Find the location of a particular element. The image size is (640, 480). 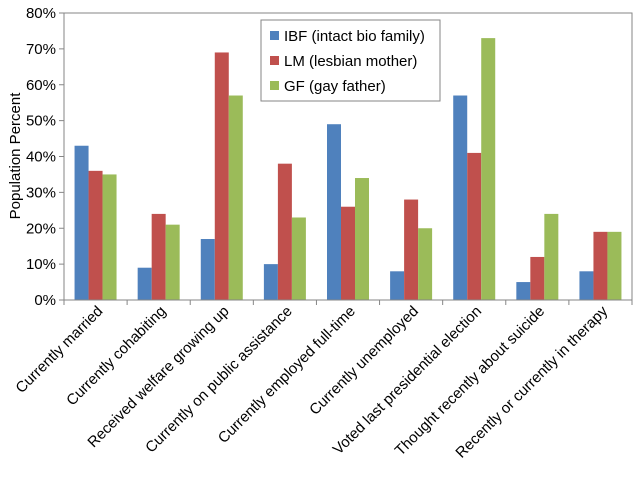

y-tick-label: 40% is located at coordinates (41, 157).